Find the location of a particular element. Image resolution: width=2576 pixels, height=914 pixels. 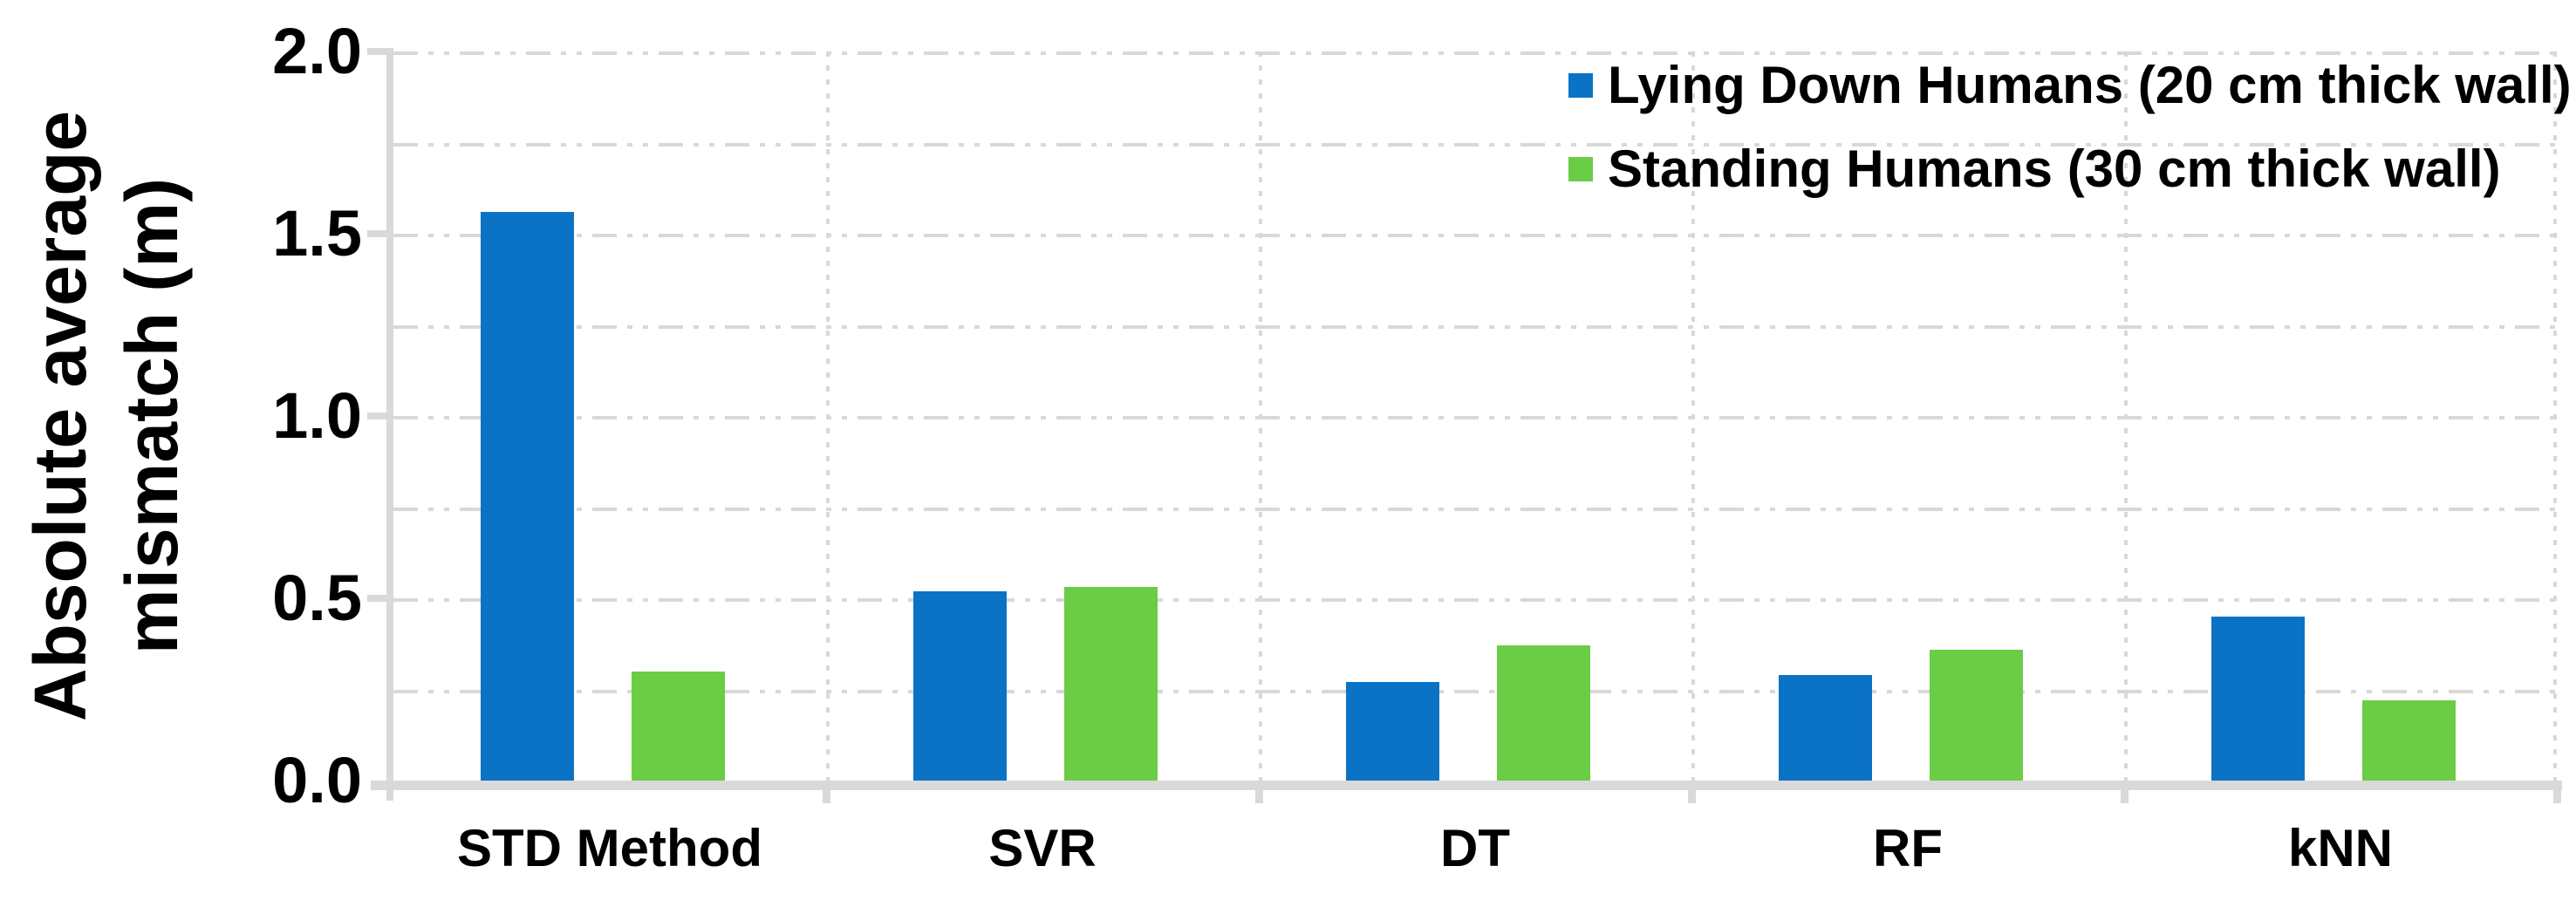

bar-standing-dt is located at coordinates (1543, 713).